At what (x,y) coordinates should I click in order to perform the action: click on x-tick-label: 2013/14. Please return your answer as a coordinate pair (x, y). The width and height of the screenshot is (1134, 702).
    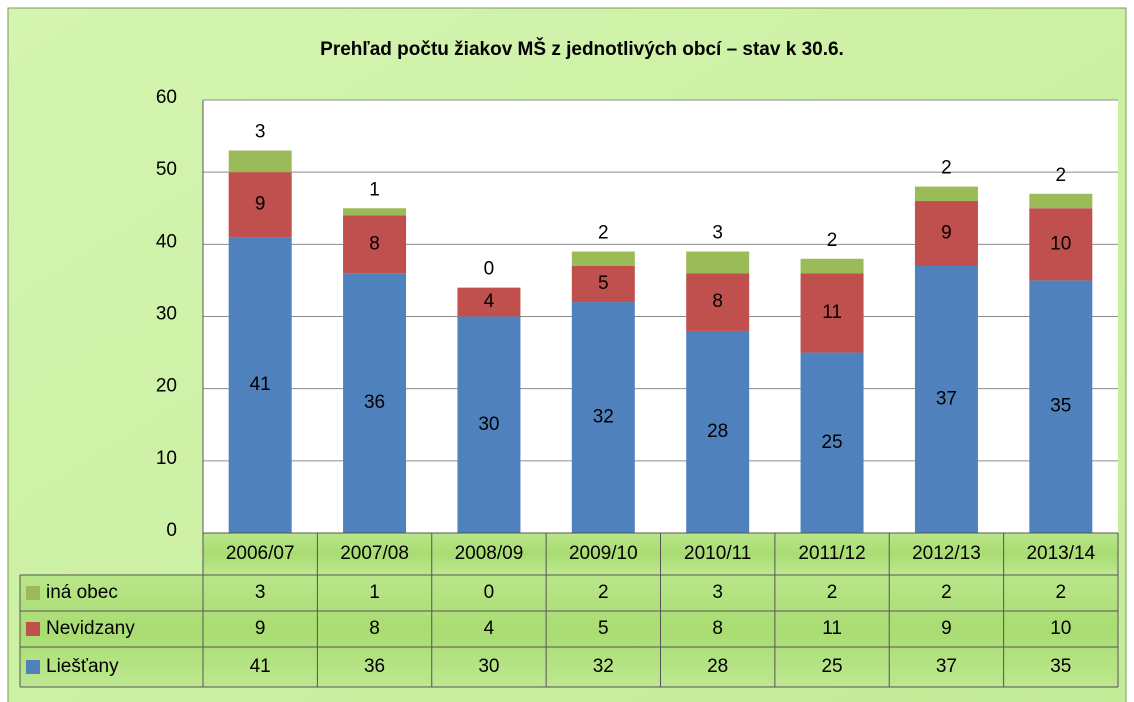
    Looking at the image, I should click on (1060, 553).